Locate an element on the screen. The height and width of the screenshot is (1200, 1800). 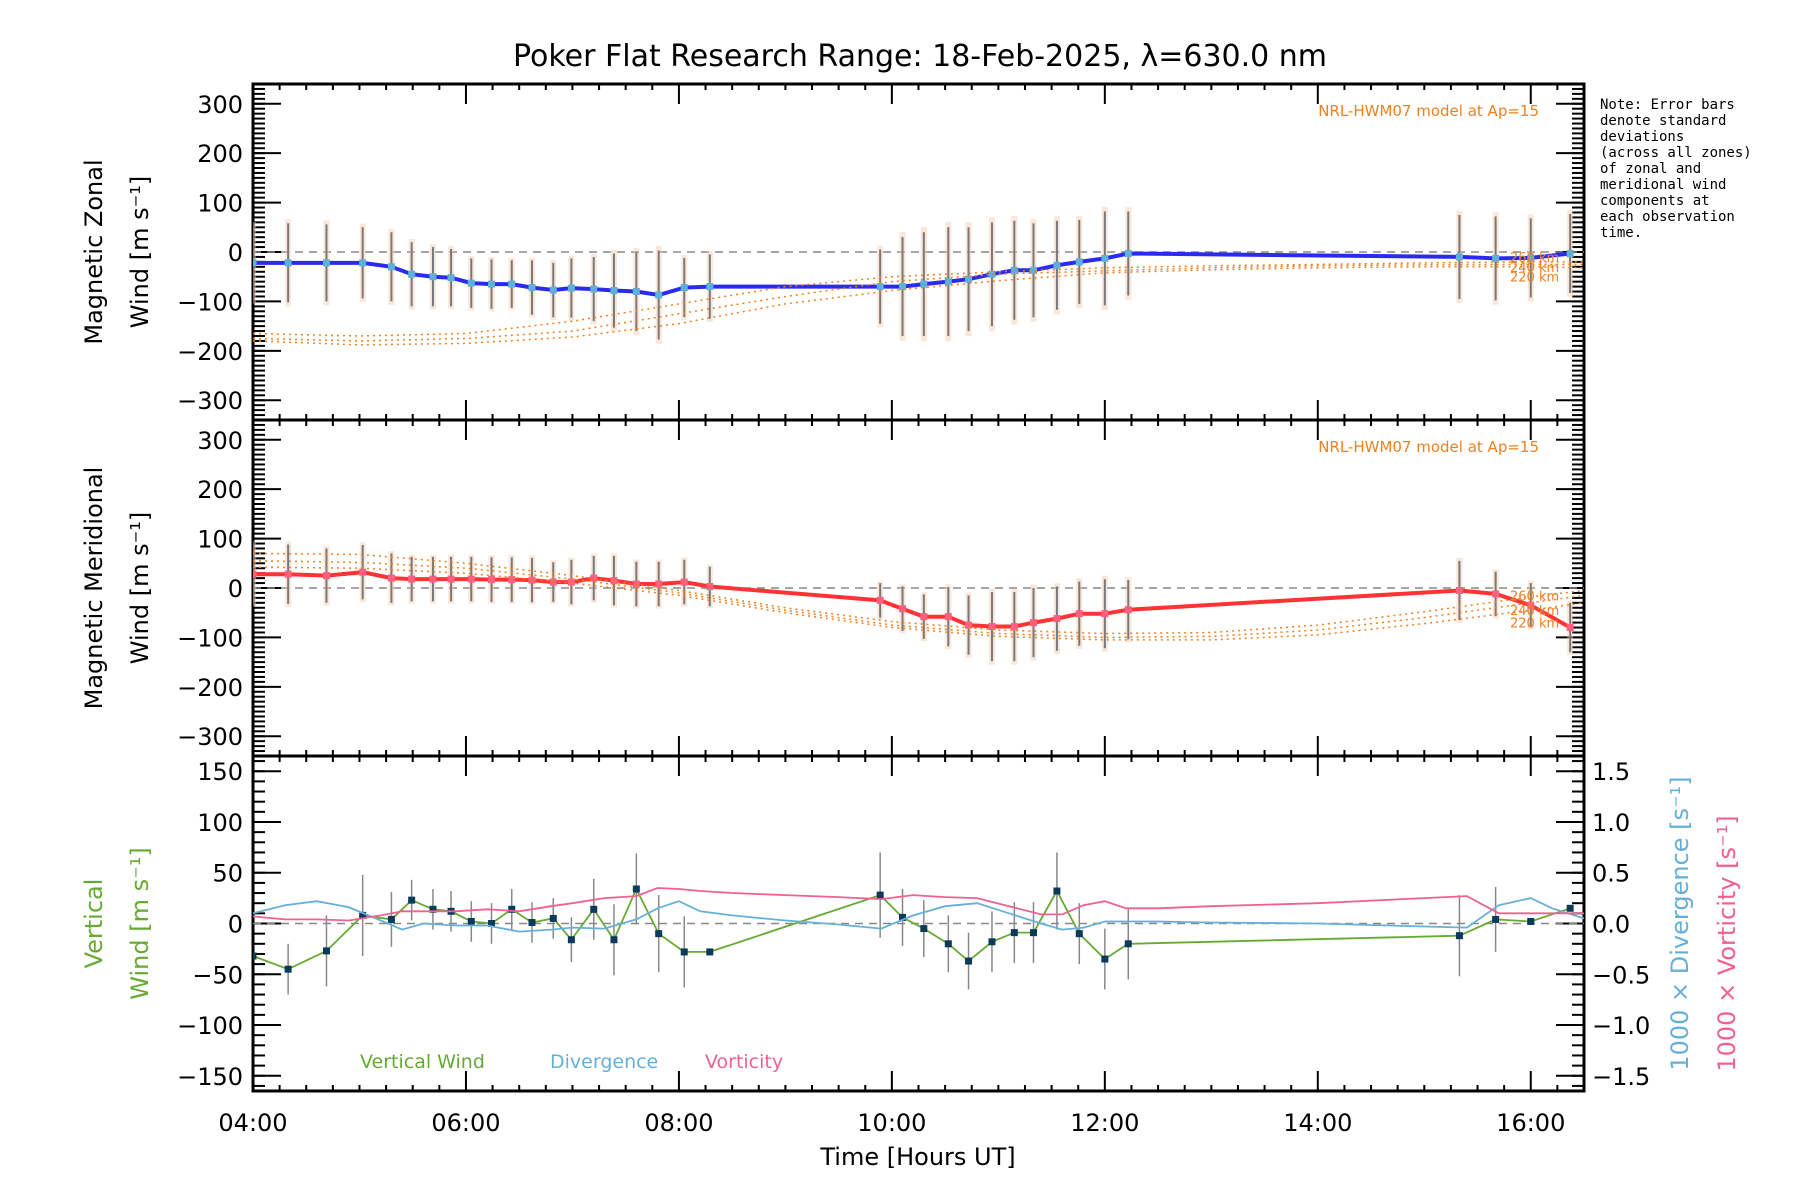
y2-axis-label-divergence: 1000 × Divergence [s⁻¹] is located at coordinates (1680, 923).